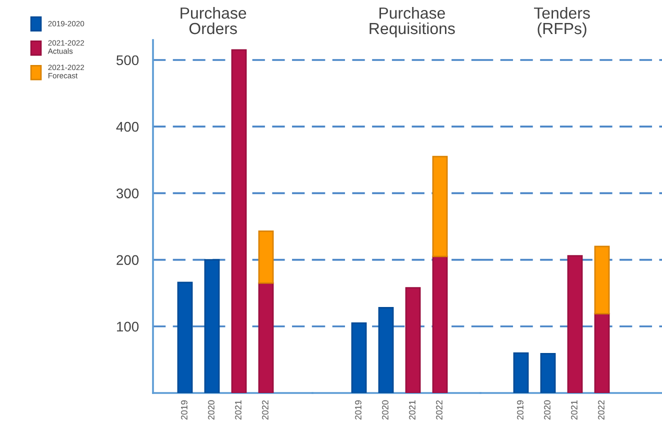 This screenshot has width=662, height=430. I want to click on y-tick-label: 300, so click(127, 193).